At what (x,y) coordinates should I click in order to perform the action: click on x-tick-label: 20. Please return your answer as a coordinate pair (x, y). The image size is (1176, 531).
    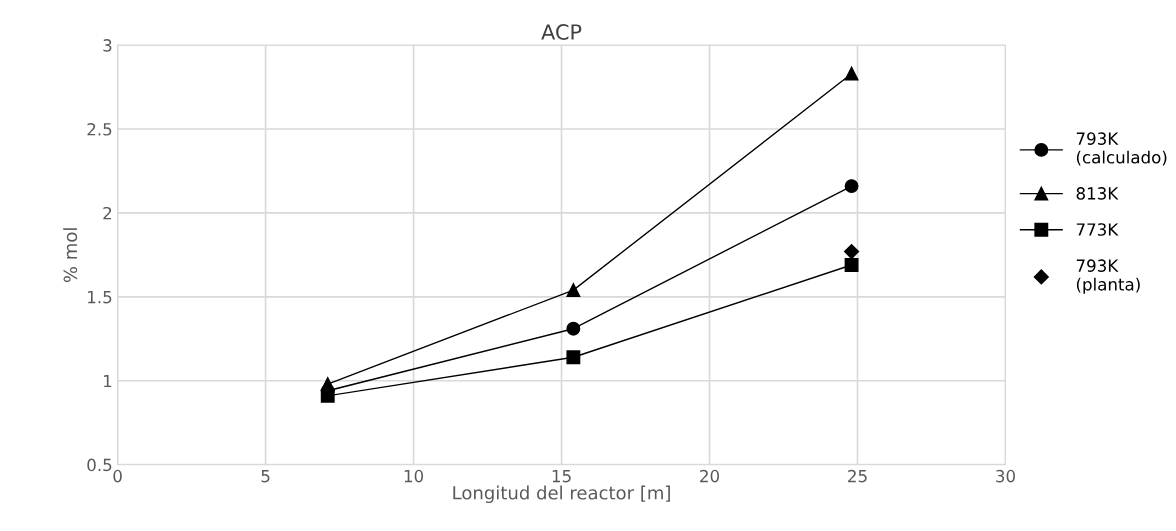
    Looking at the image, I should click on (710, 476).